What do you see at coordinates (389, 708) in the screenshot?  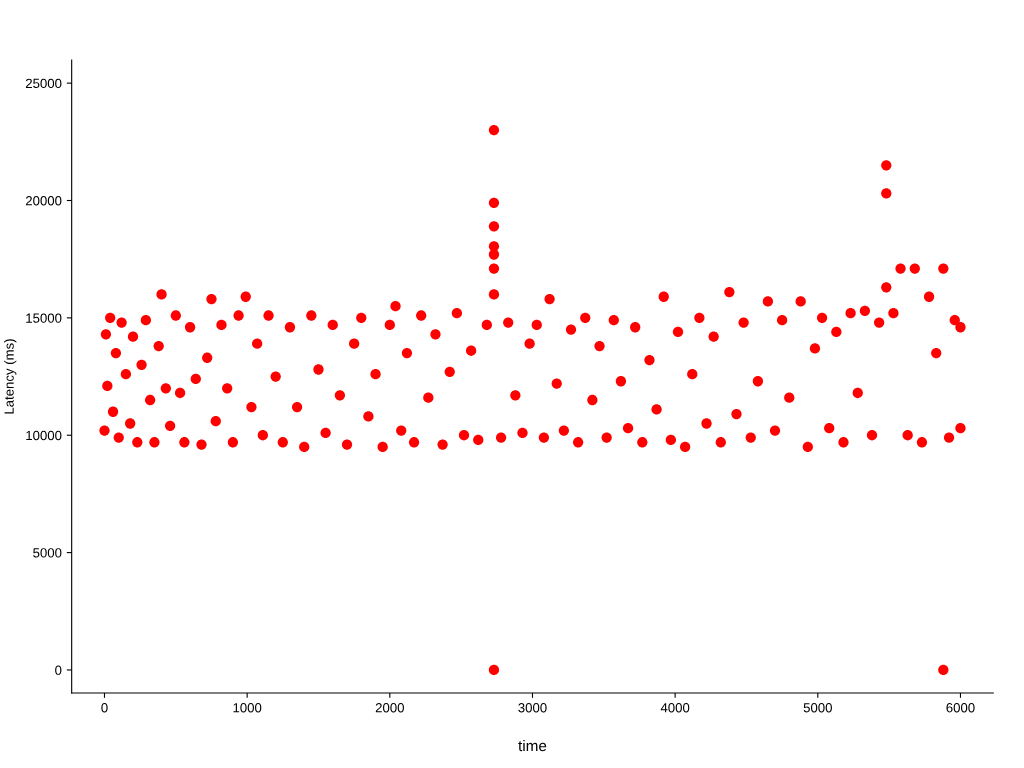 I see `x-tick-label: 2000` at bounding box center [389, 708].